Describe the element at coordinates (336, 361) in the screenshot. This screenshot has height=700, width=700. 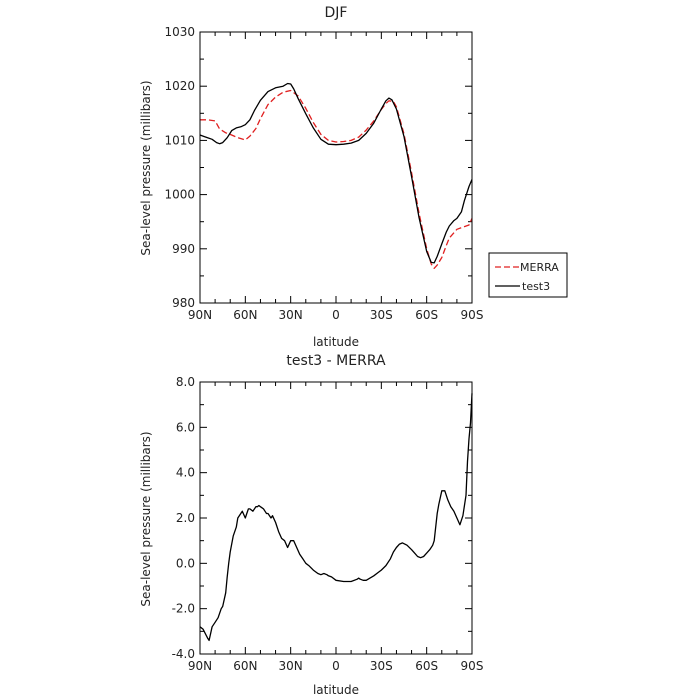
I see `chart-title: test3 - MERRA` at that location.